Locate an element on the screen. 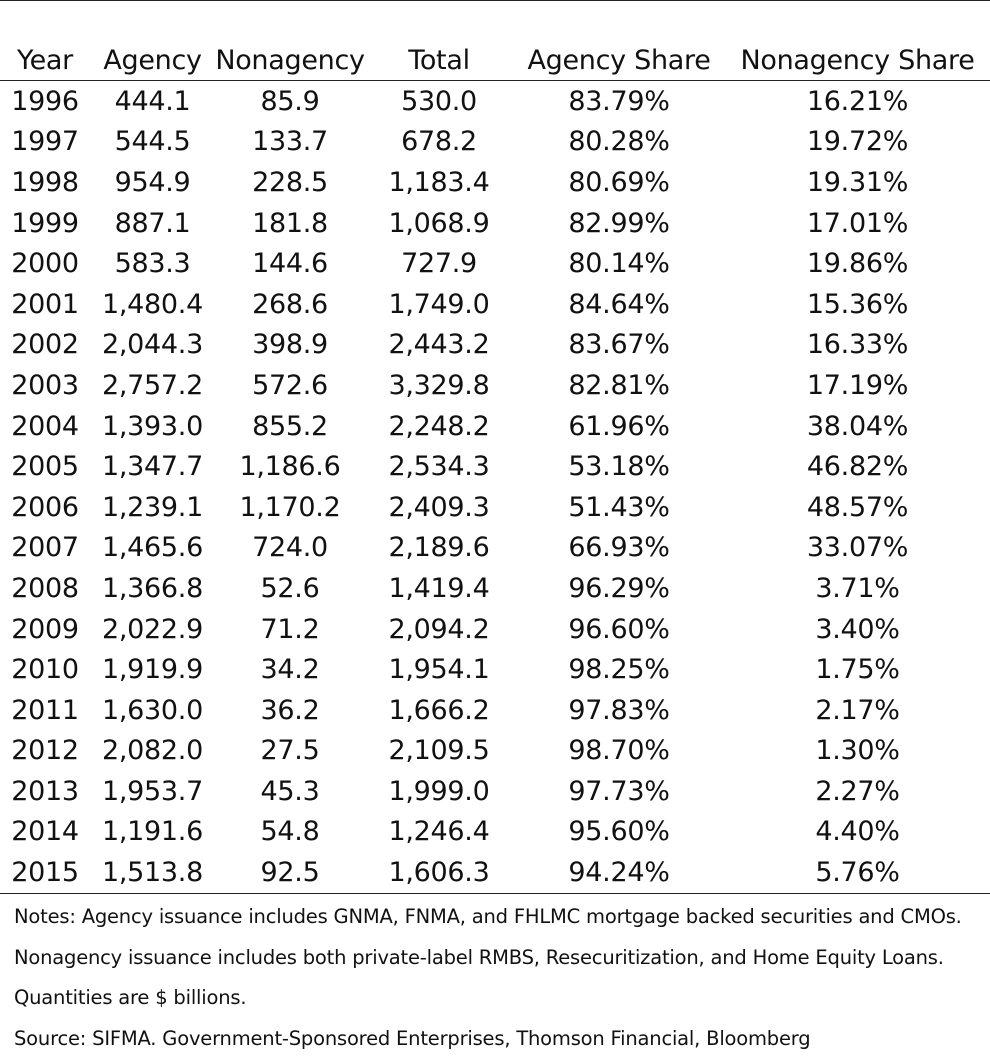 This screenshot has height=1059, width=990. cell-nonagency: 144.6 is located at coordinates (290, 263).